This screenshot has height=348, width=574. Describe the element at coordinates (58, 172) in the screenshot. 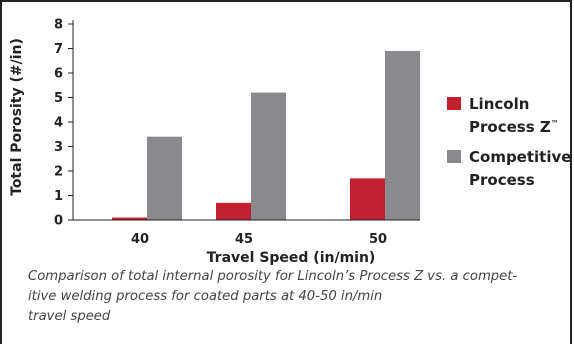

I see `y-tick-label: 2` at that location.